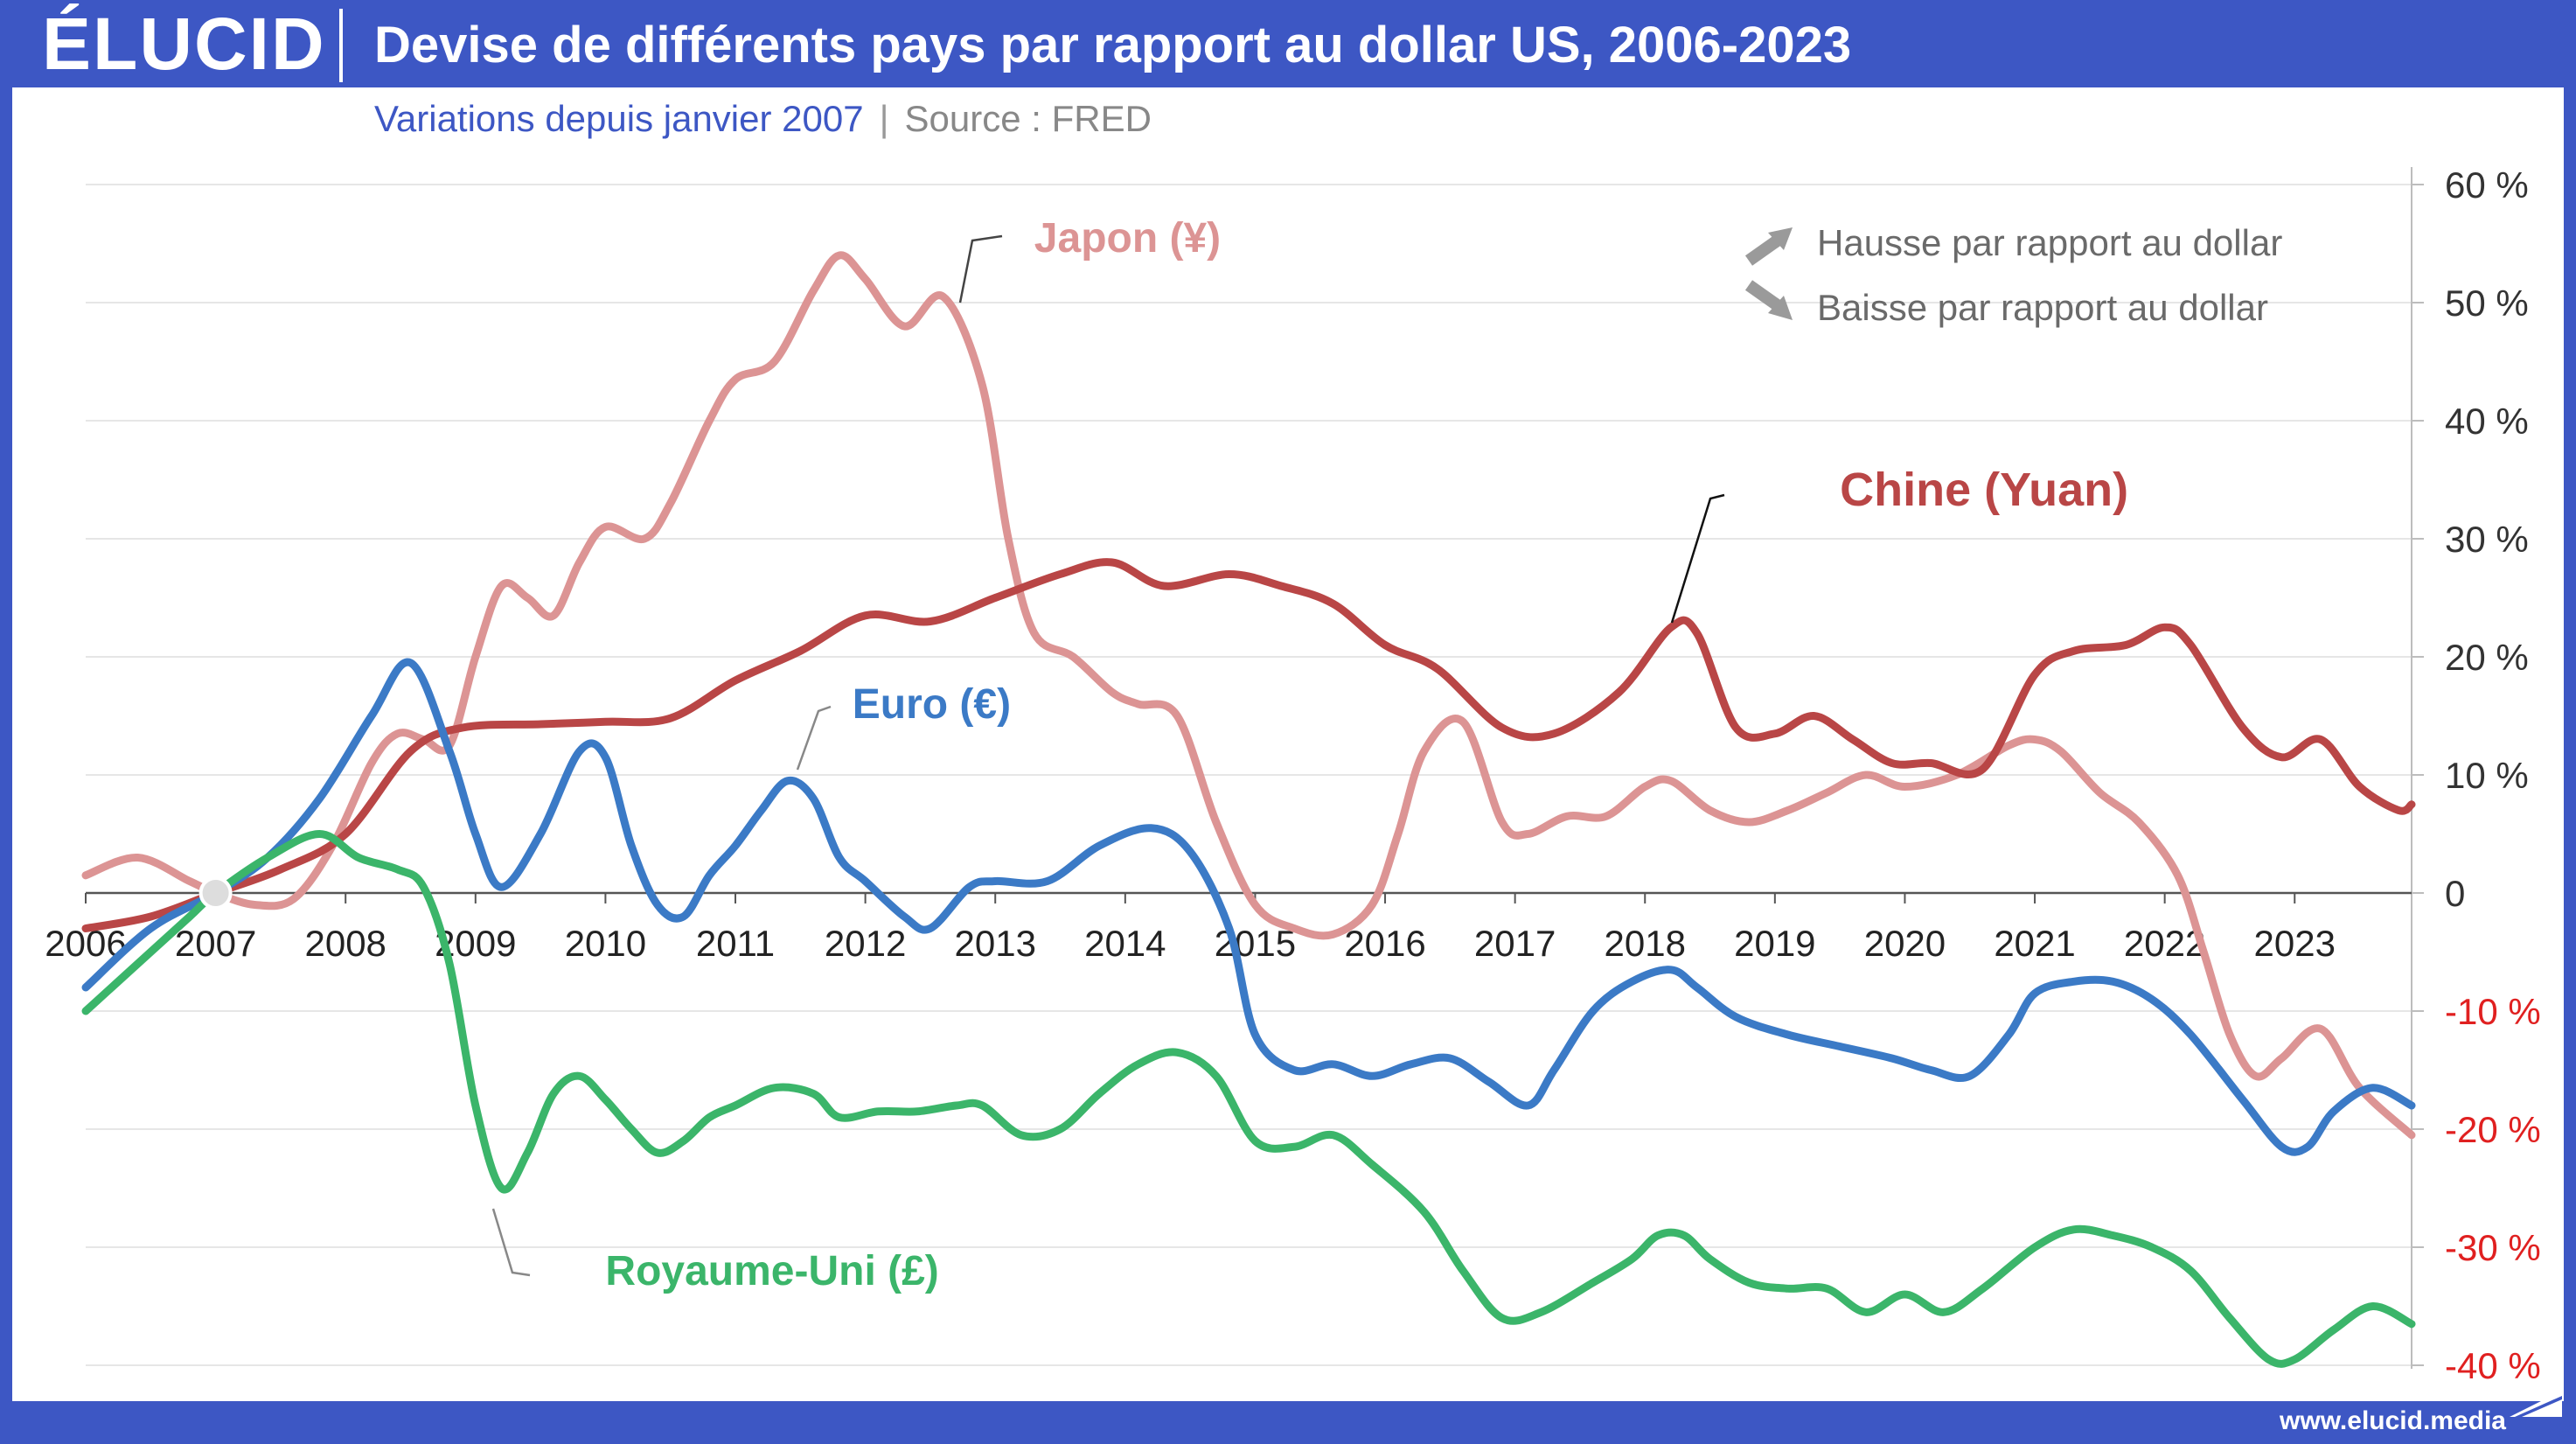 The image size is (2576, 1444). Describe the element at coordinates (2455, 893) in the screenshot. I see `y-tick-label: 0` at that location.